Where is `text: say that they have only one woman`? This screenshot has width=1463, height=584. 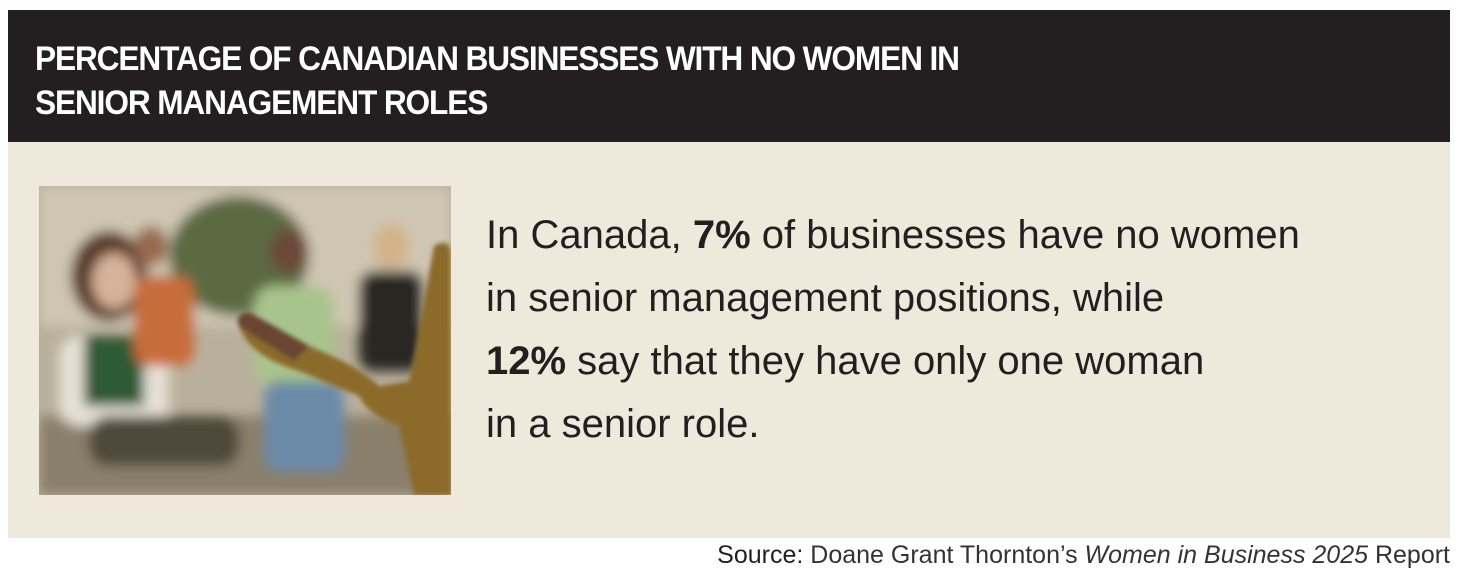 text: say that they have only one woman is located at coordinates (885, 361).